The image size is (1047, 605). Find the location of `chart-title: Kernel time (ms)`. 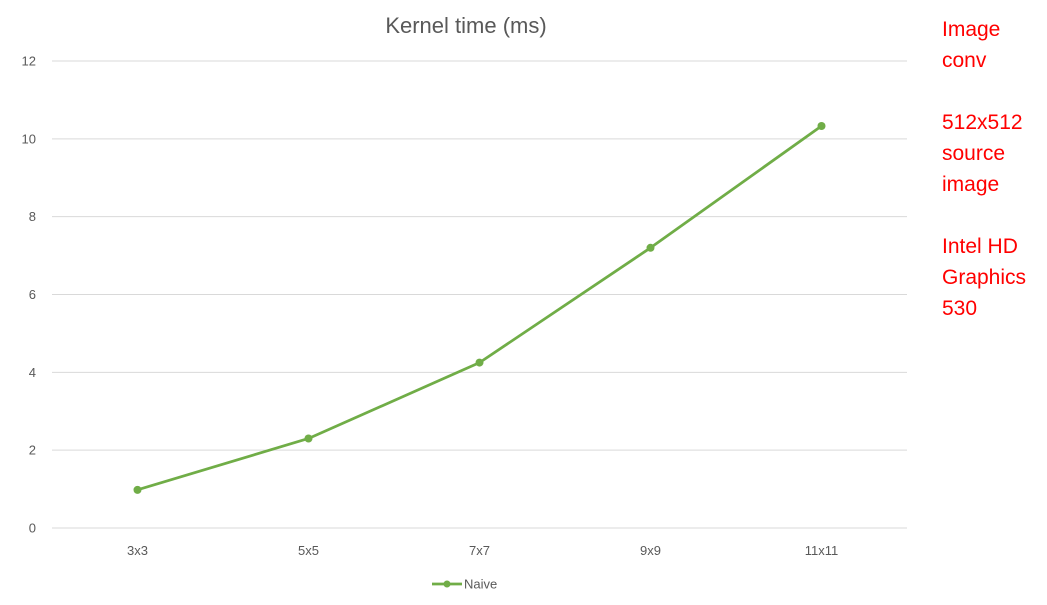

chart-title: Kernel time (ms) is located at coordinates (465, 25).